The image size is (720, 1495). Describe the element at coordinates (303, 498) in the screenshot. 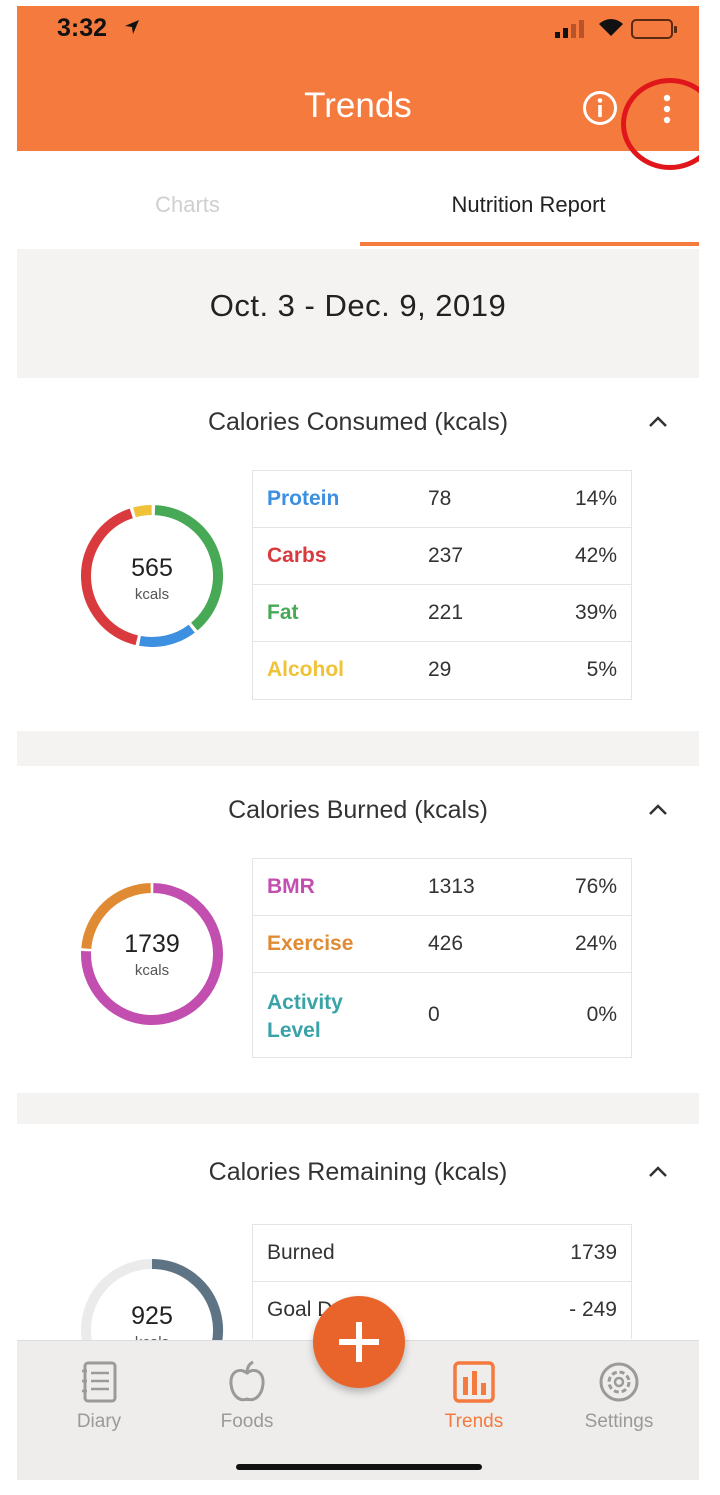

I see `macro-name: Protein` at that location.